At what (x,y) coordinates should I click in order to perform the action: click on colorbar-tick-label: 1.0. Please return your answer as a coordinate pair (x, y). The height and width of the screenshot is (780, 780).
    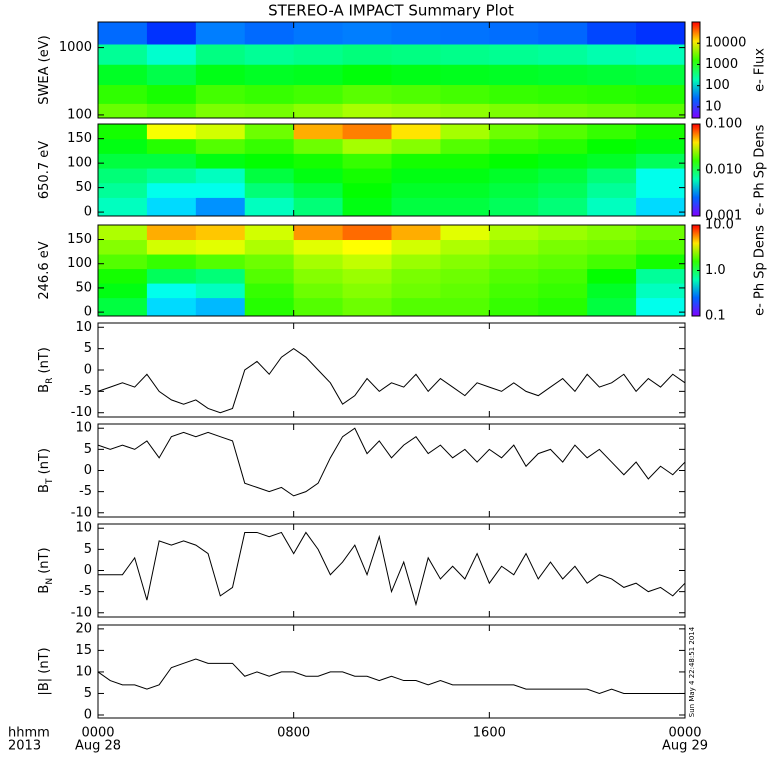
    Looking at the image, I should click on (715, 270).